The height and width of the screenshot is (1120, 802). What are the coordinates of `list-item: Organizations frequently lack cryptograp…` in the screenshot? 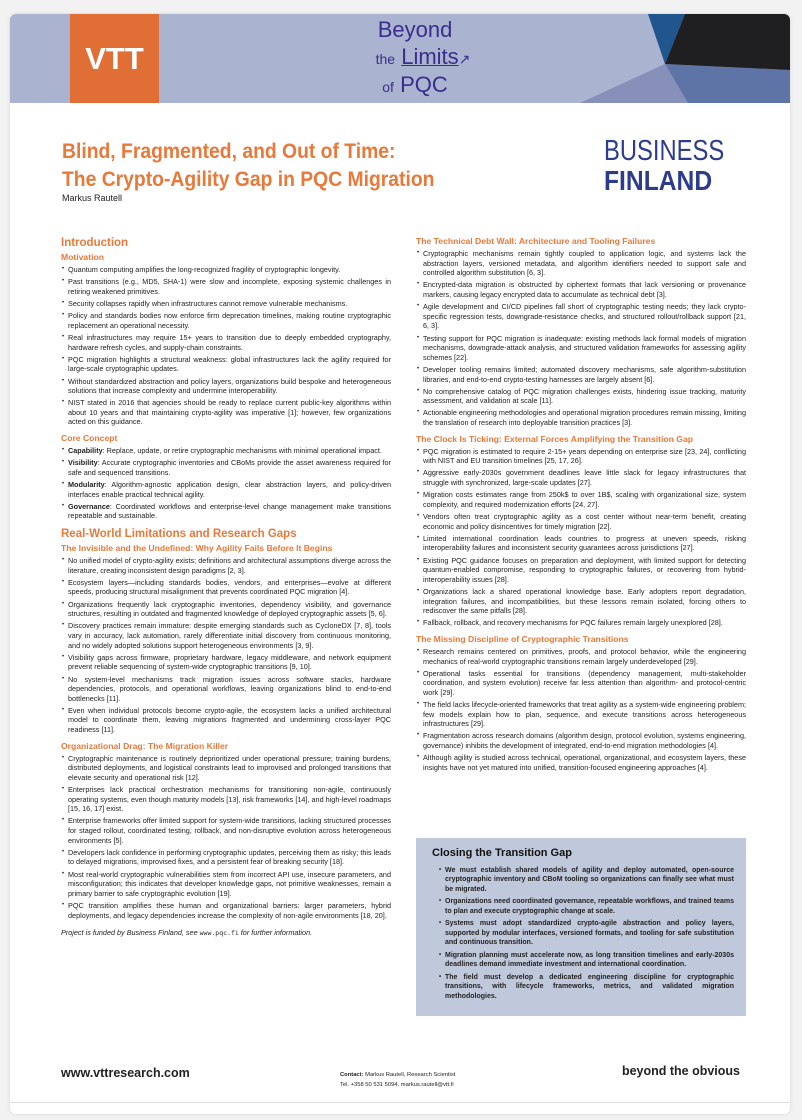 It's located at (226, 609).